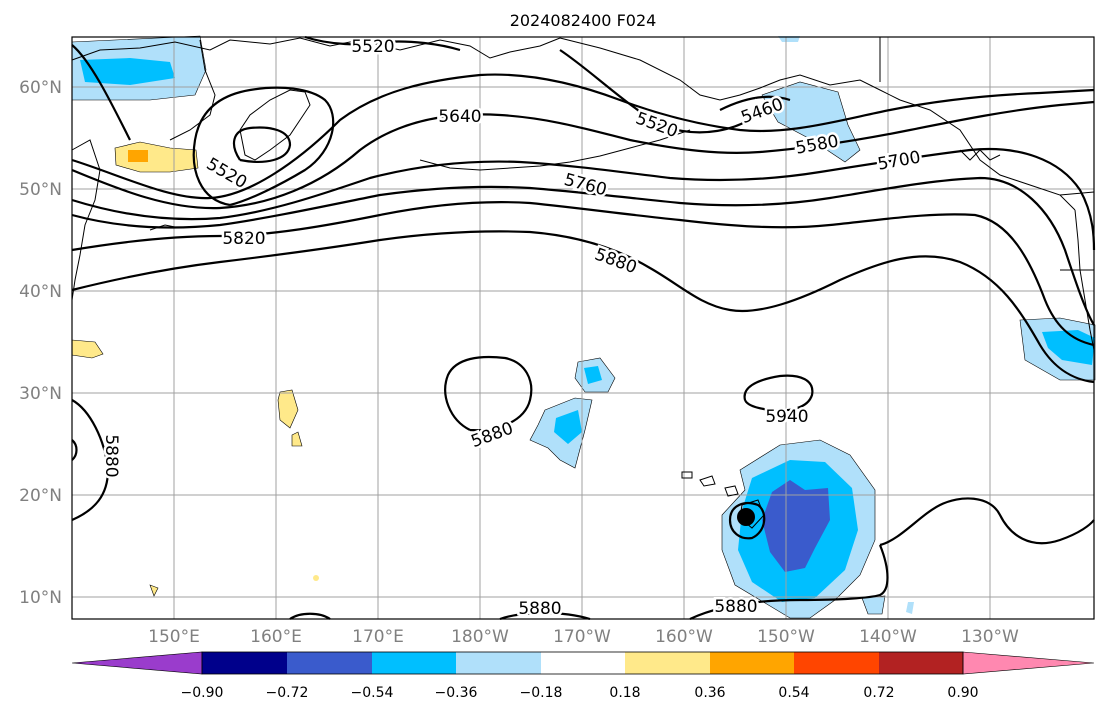 Image resolution: width=1105 pixels, height=716 pixels. What do you see at coordinates (793, 693) in the screenshot?
I see `colorbar-tick-8: 0.54` at bounding box center [793, 693].